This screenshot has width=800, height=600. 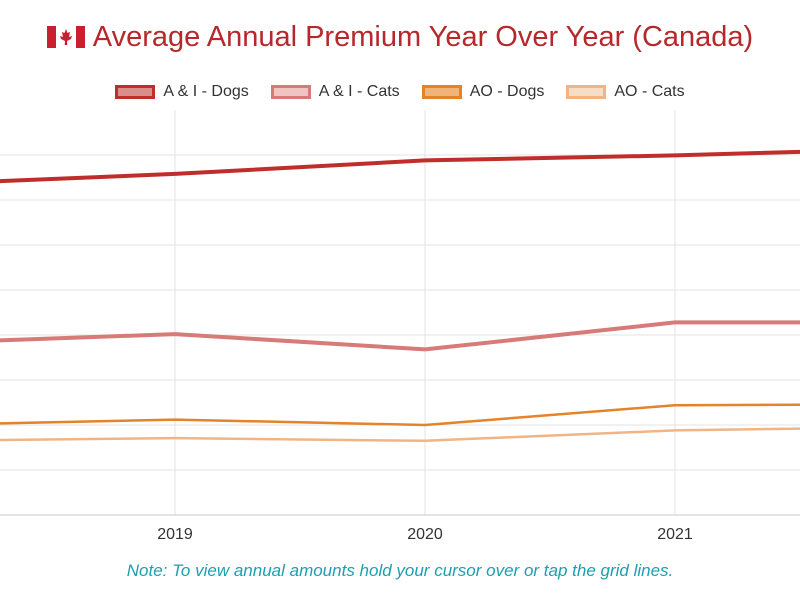 What do you see at coordinates (290, 92) in the screenshot?
I see `legend-swatch-ai-cats` at bounding box center [290, 92].